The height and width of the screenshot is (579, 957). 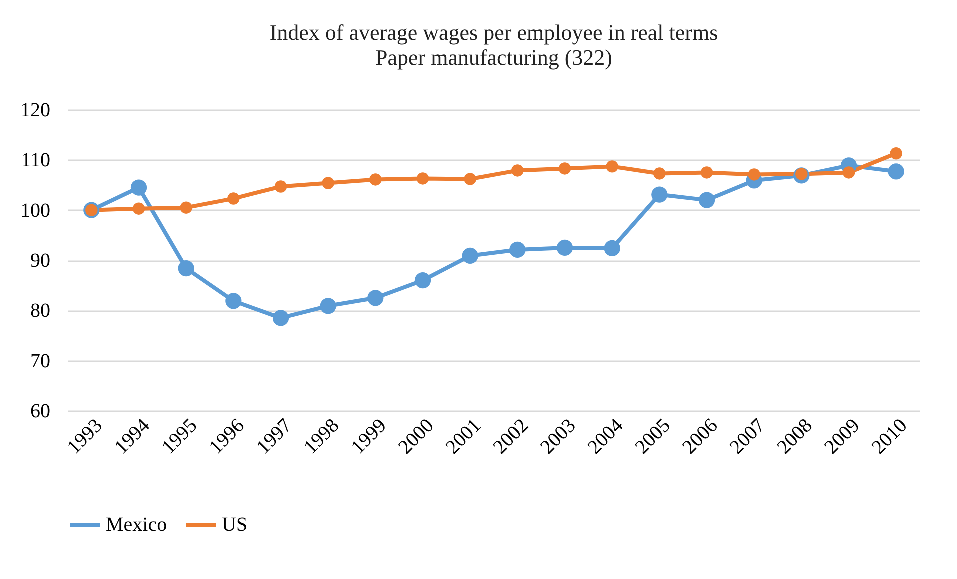 I want to click on y-tick-label: 90, so click(x=40, y=261).